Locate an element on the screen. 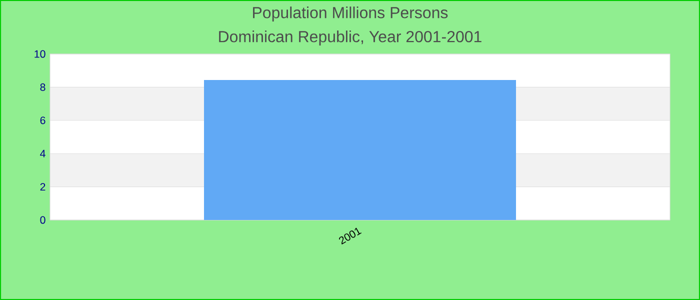 The height and width of the screenshot is (300, 700). chart-title: Population Millions Persons is located at coordinates (350, 14).